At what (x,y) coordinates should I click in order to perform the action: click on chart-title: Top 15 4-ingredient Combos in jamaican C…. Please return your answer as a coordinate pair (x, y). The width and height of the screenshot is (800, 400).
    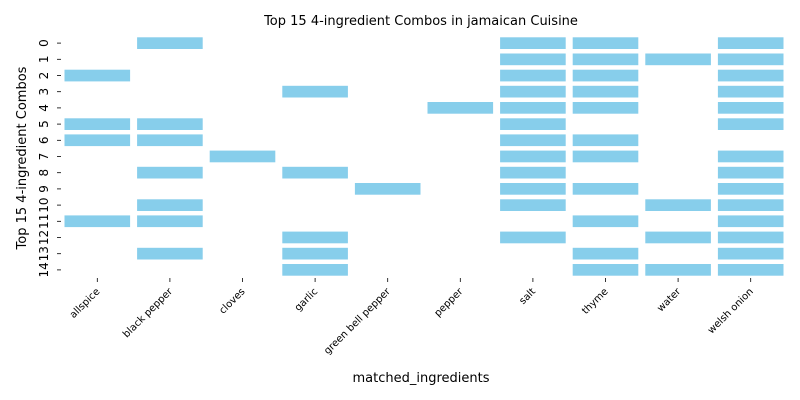
    Looking at the image, I should click on (420, 21).